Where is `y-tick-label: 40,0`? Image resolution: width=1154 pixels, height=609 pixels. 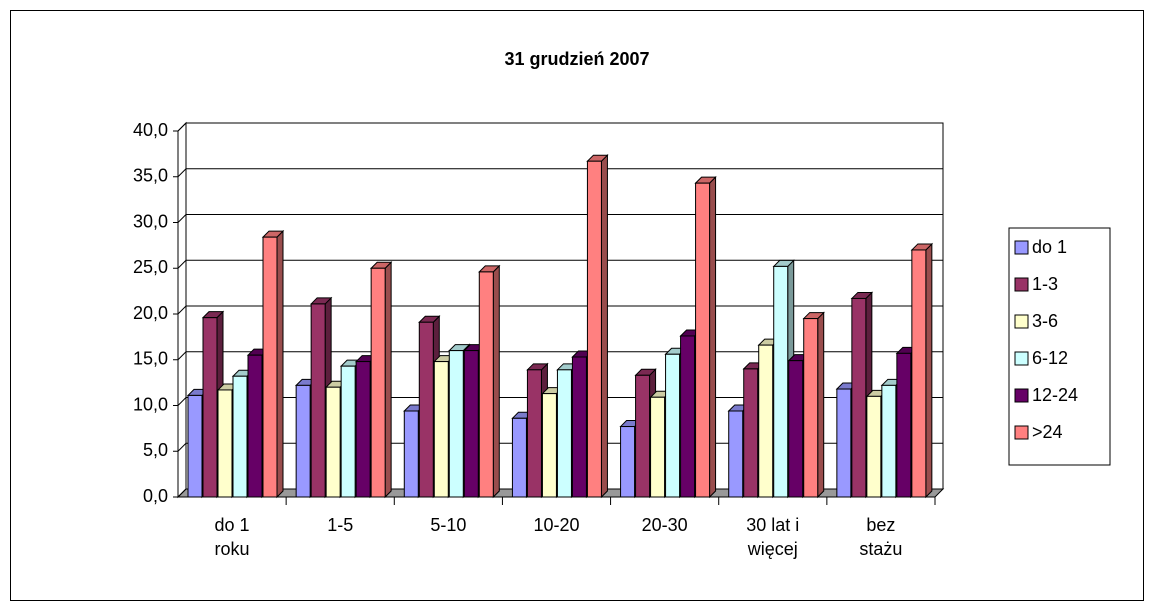 y-tick-label: 40,0 is located at coordinates (150, 130).